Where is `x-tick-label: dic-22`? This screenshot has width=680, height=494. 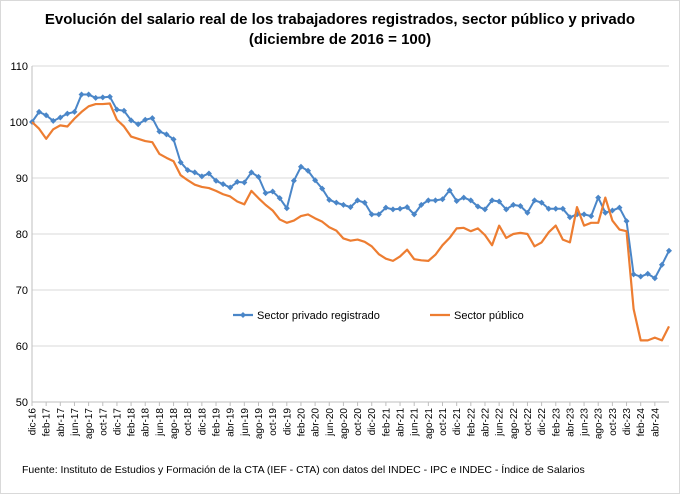
x-tick-label: dic-22 is located at coordinates (542, 422).